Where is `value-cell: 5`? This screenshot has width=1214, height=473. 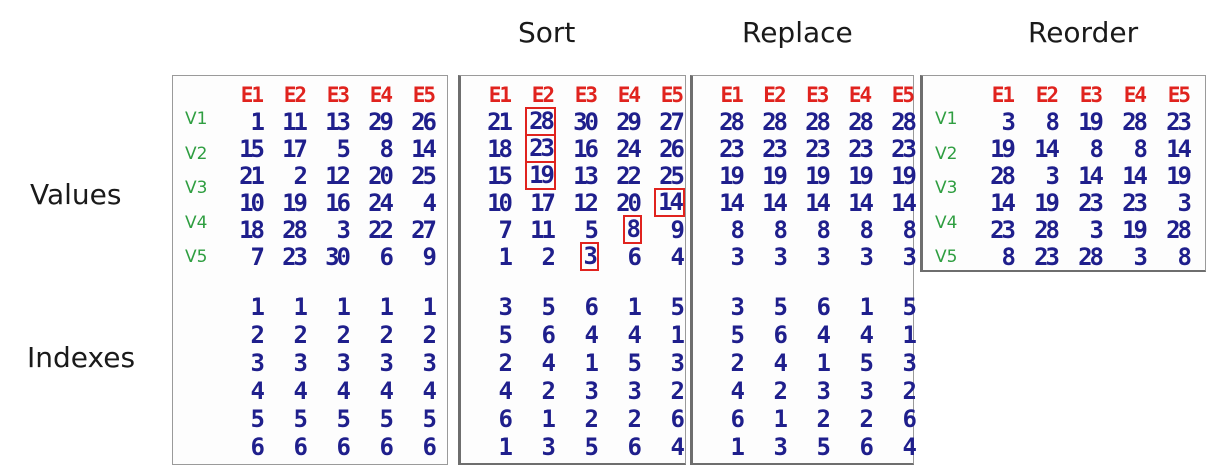 value-cell: 5 is located at coordinates (576, 230).